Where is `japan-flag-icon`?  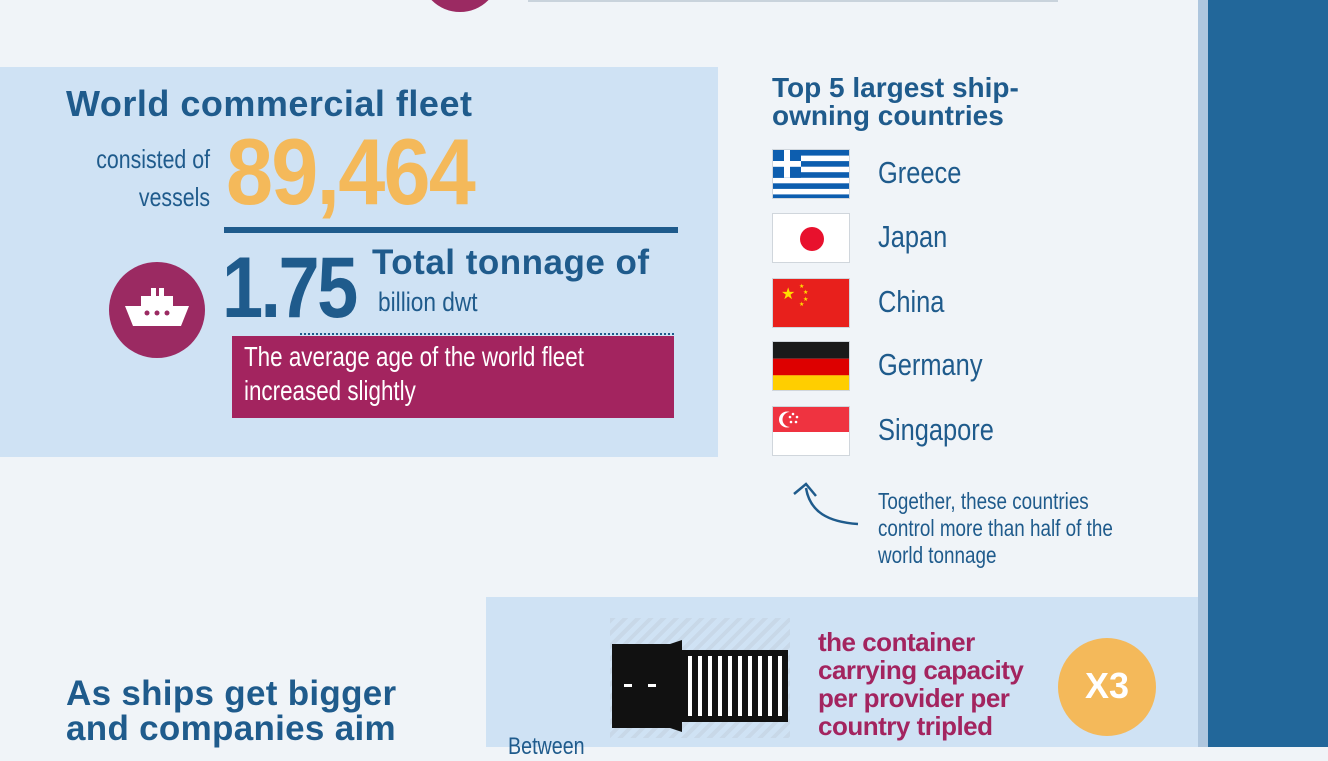 japan-flag-icon is located at coordinates (811, 238).